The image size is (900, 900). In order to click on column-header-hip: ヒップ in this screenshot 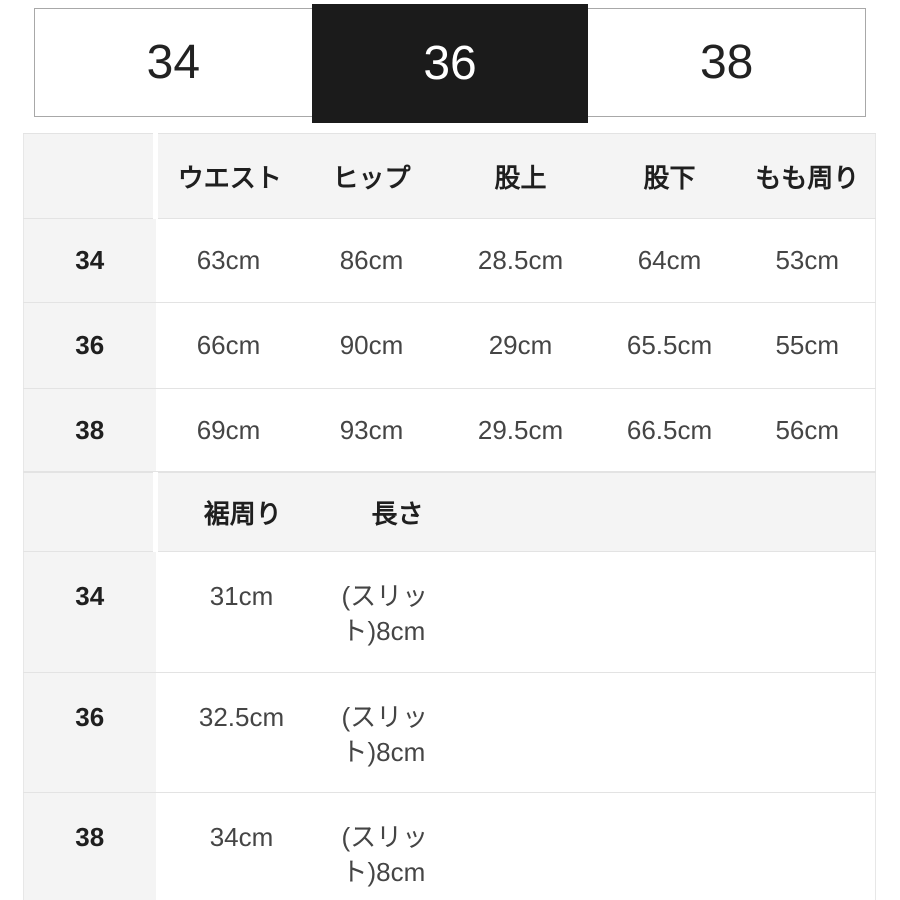, I will do `click(371, 176)`.